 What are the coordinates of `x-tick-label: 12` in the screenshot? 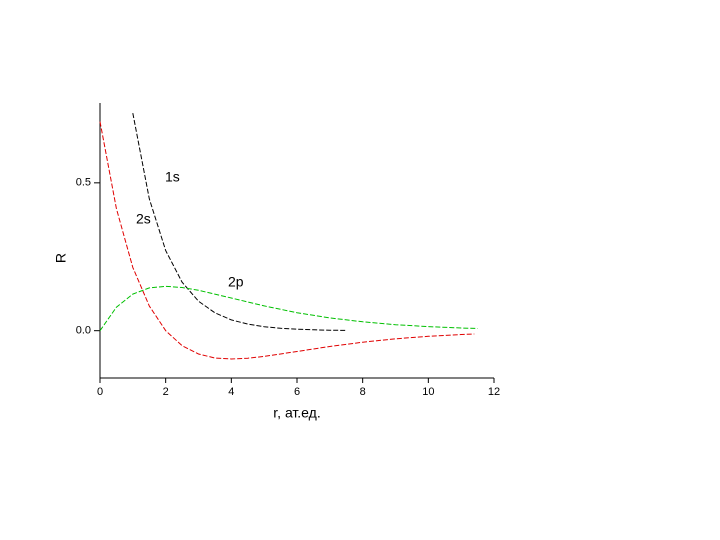 It's located at (494, 392).